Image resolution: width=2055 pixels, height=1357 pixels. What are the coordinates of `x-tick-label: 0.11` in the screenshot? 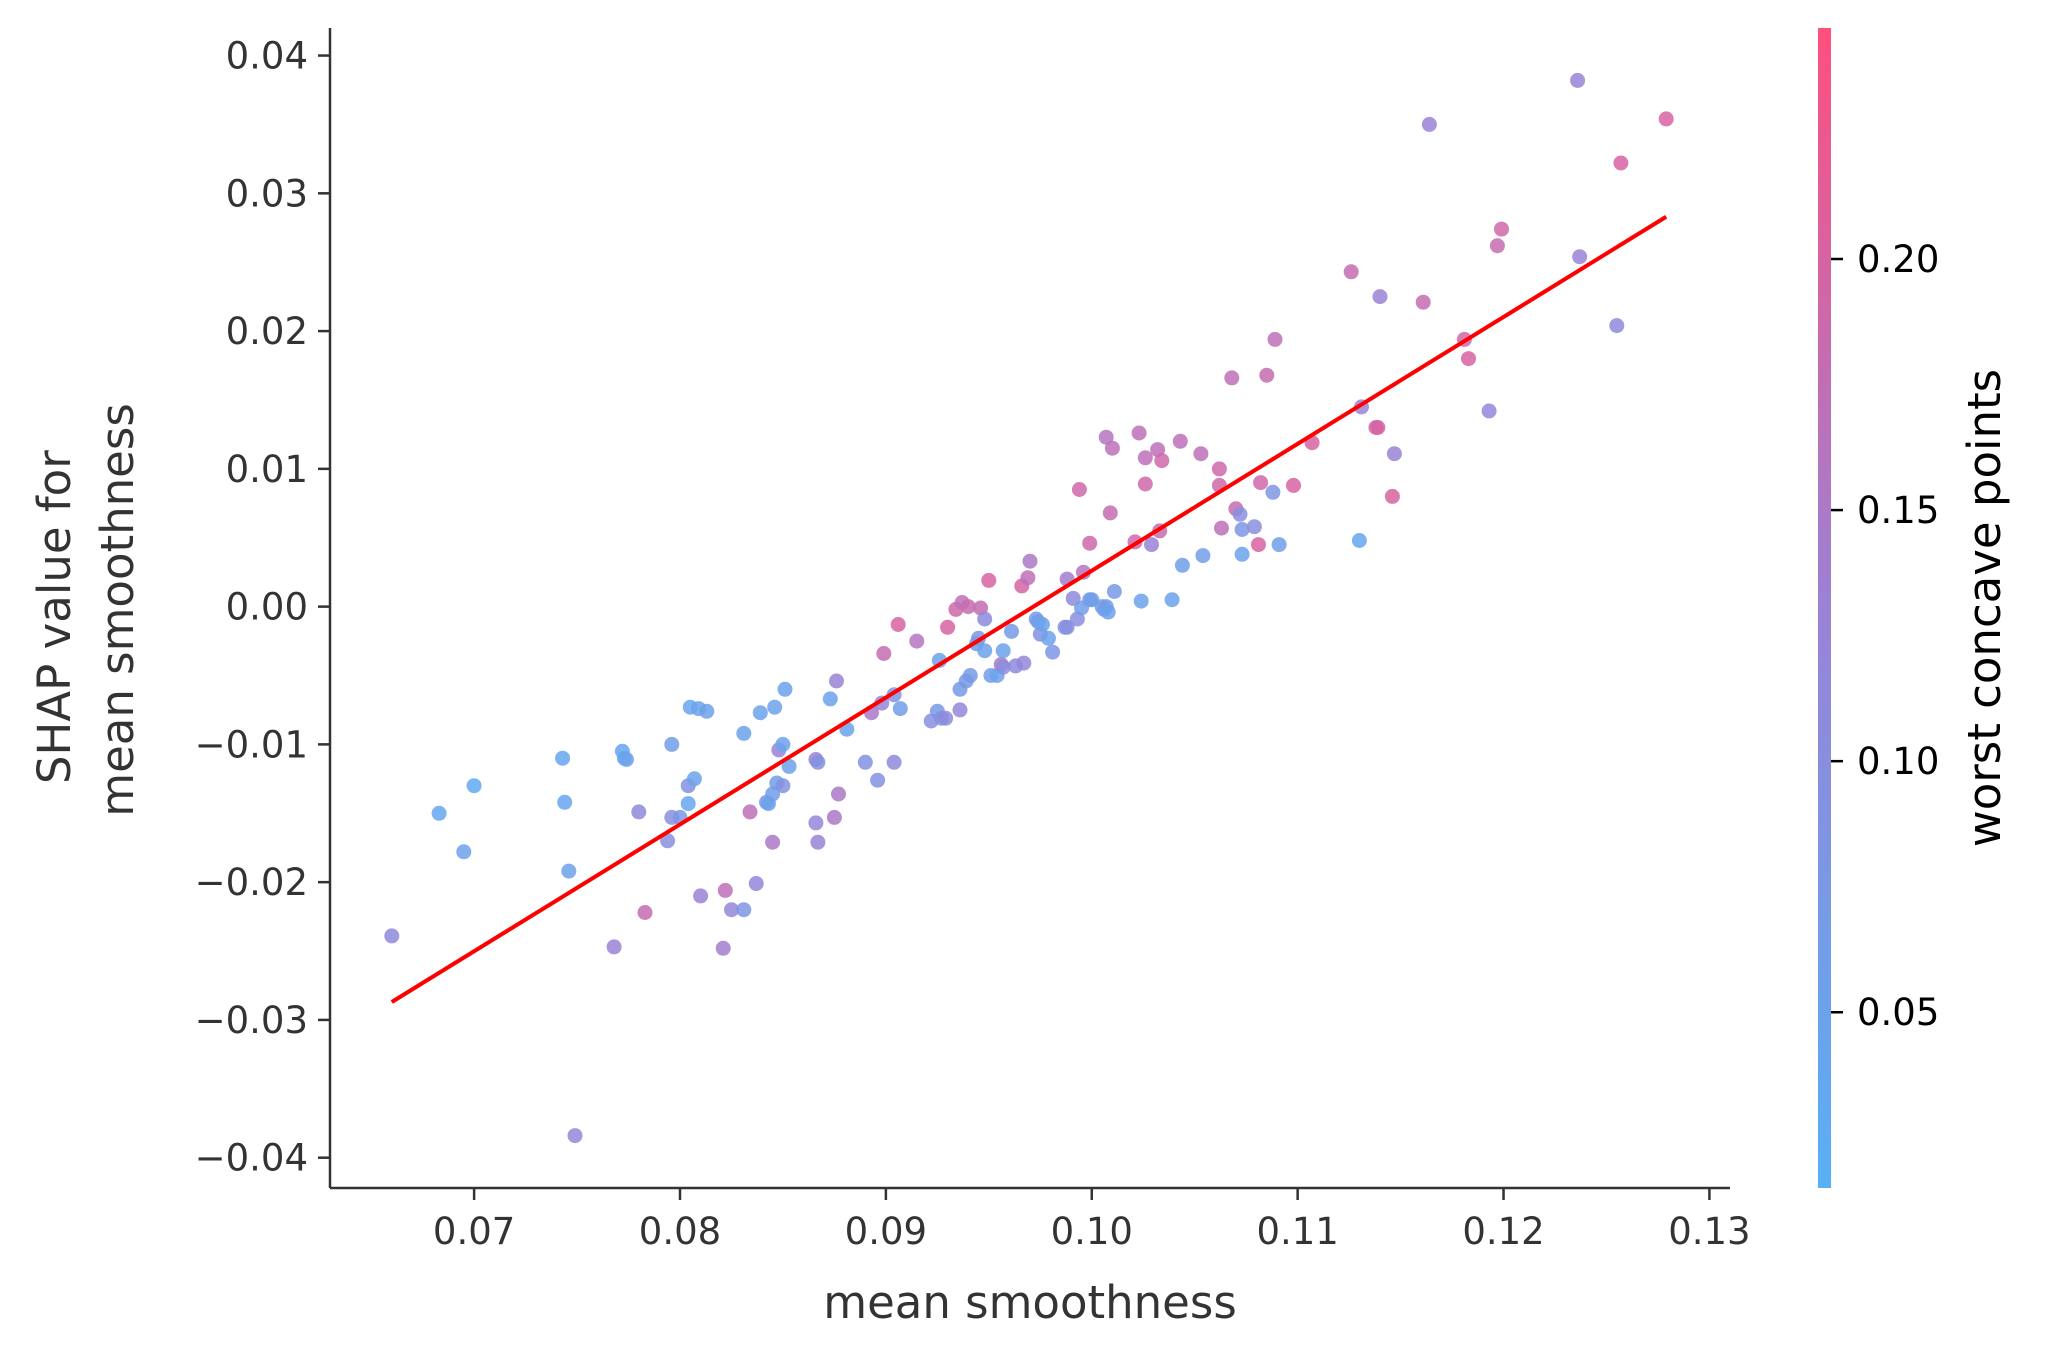 It's located at (1297, 1231).